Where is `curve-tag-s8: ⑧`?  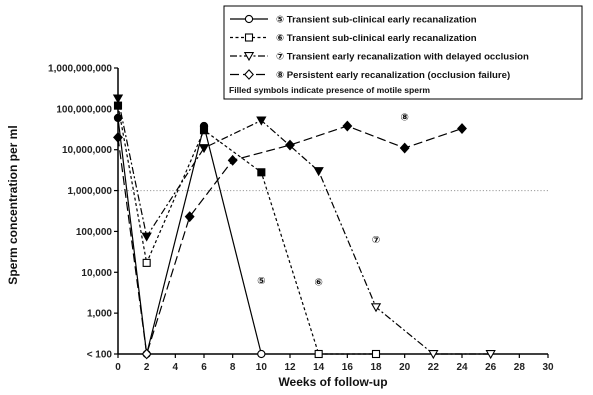 curve-tag-s8: ⑧ is located at coordinates (404, 118).